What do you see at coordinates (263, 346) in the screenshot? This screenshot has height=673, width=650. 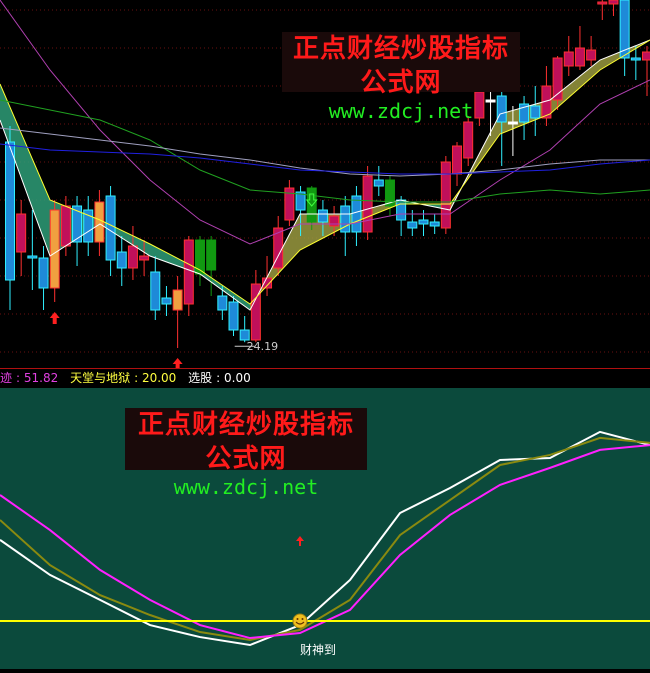 I see `low-price-label: 24.19` at bounding box center [263, 346].